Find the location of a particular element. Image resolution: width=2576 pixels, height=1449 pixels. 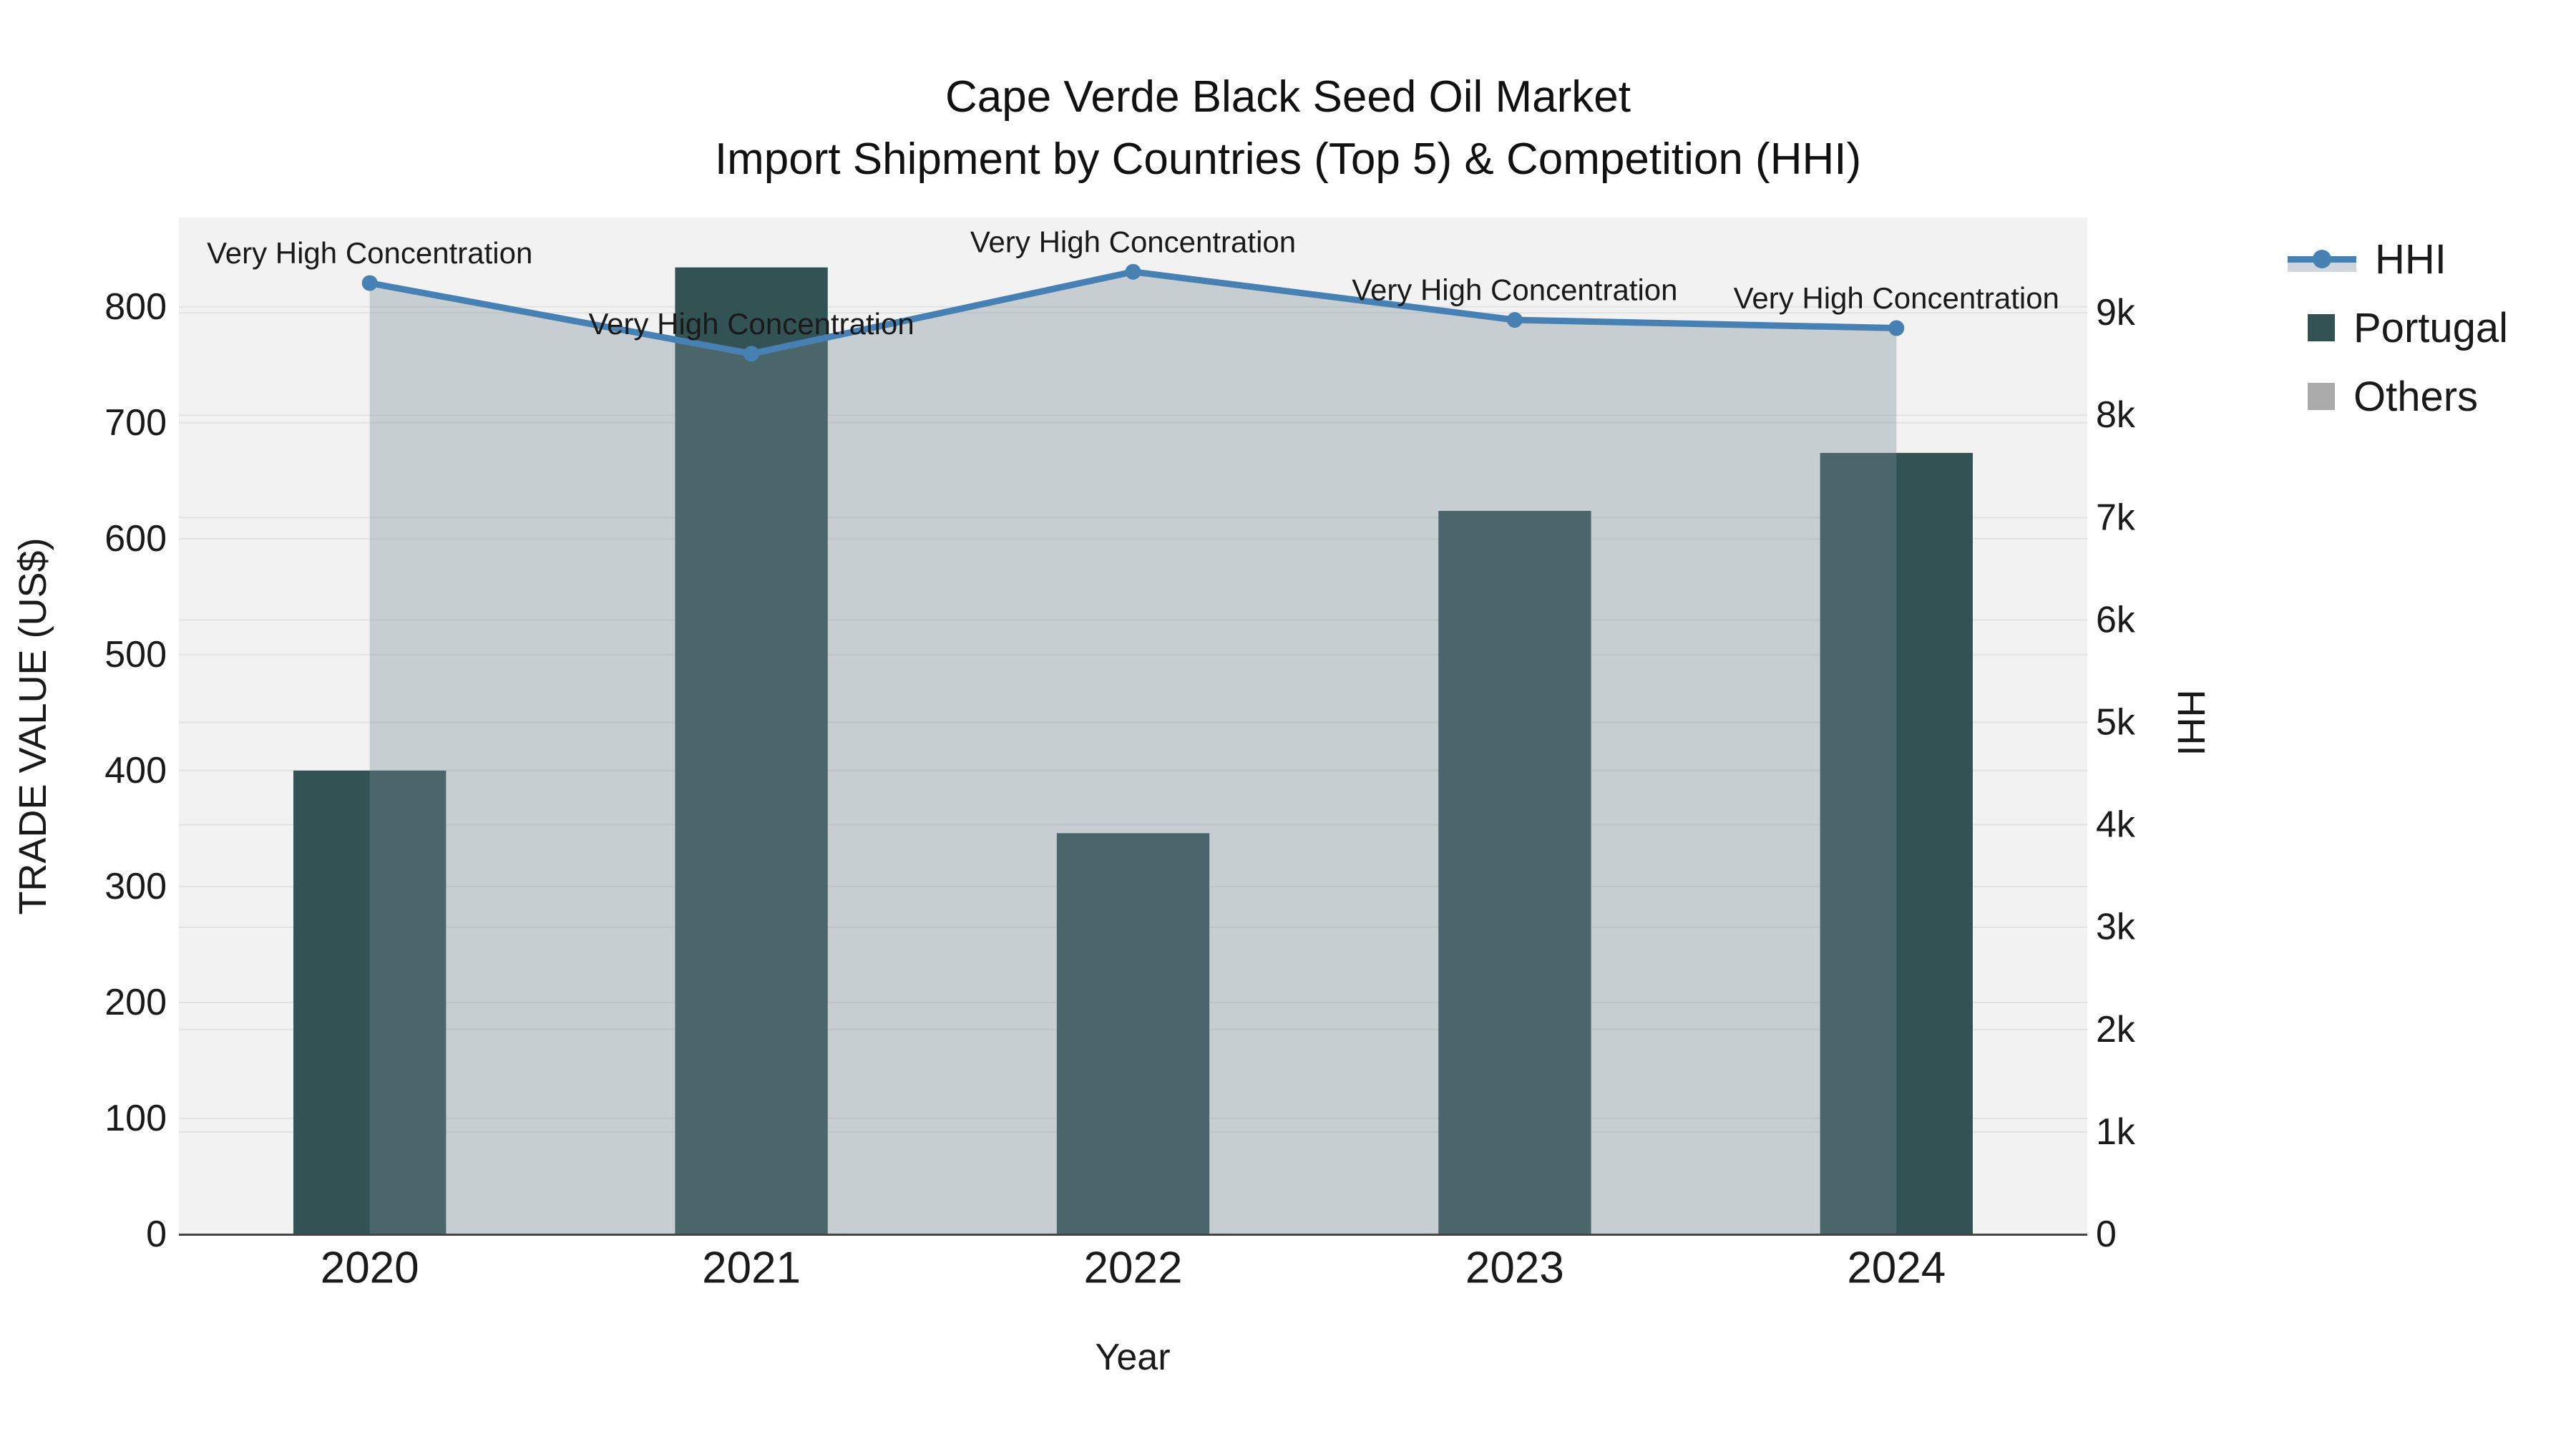

x-tick-2021: 2021 is located at coordinates (752, 1268).